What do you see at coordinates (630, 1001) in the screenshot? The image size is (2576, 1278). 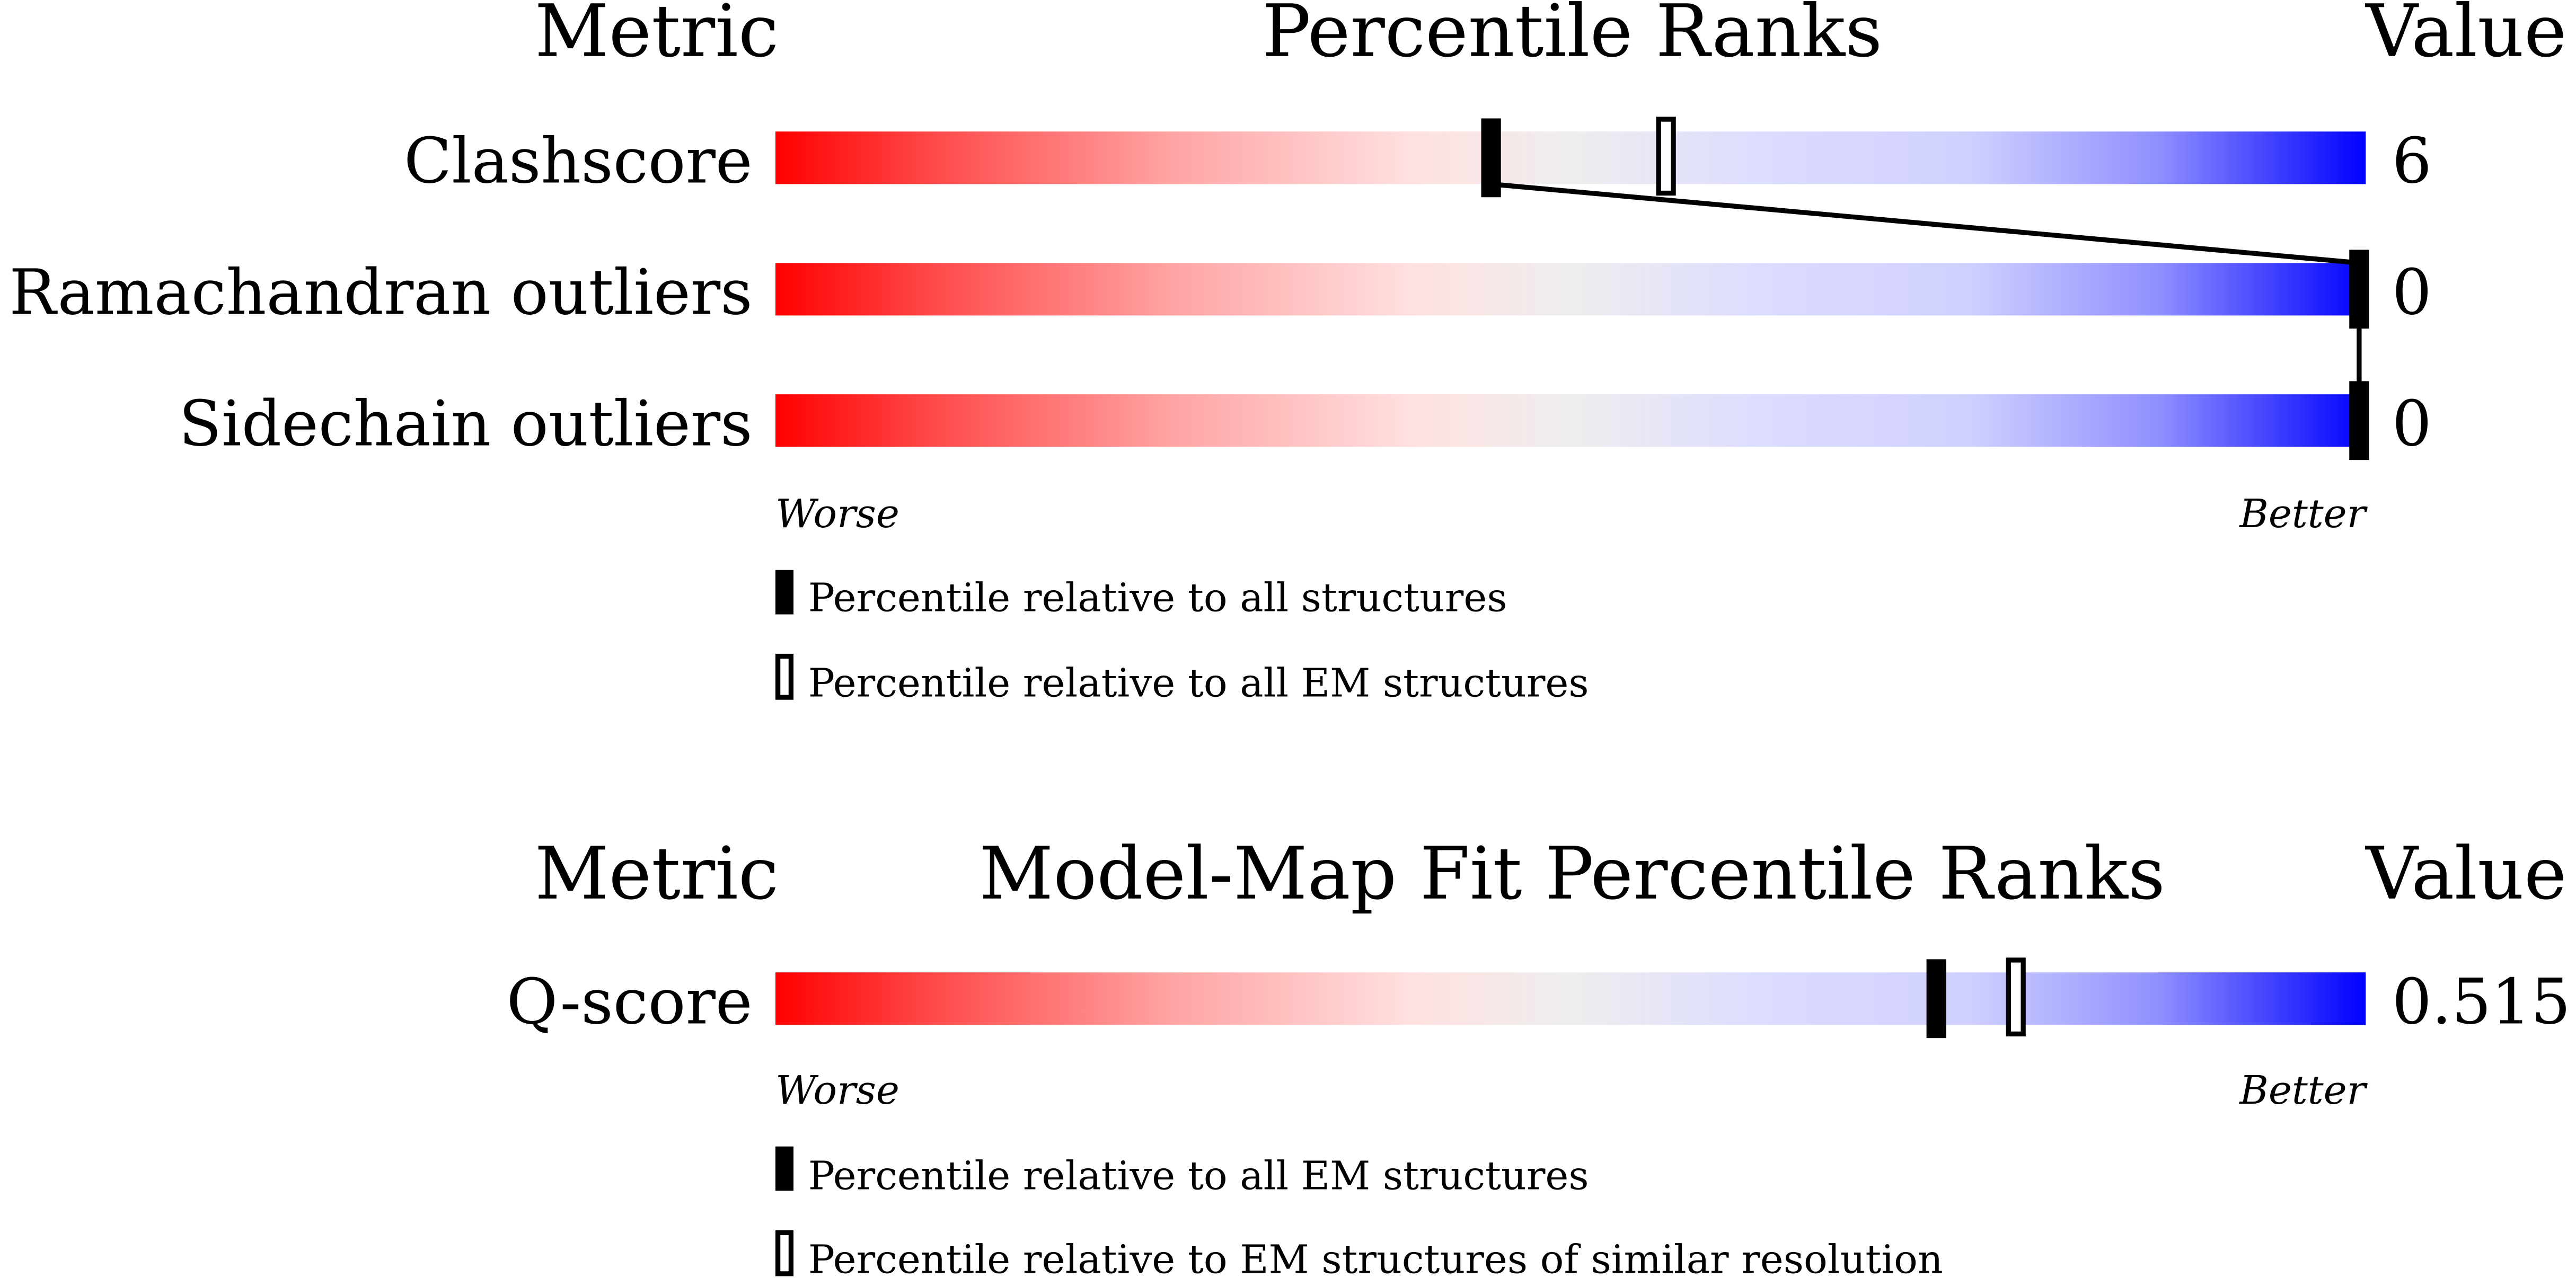 I see `metric-label: Q-score` at bounding box center [630, 1001].